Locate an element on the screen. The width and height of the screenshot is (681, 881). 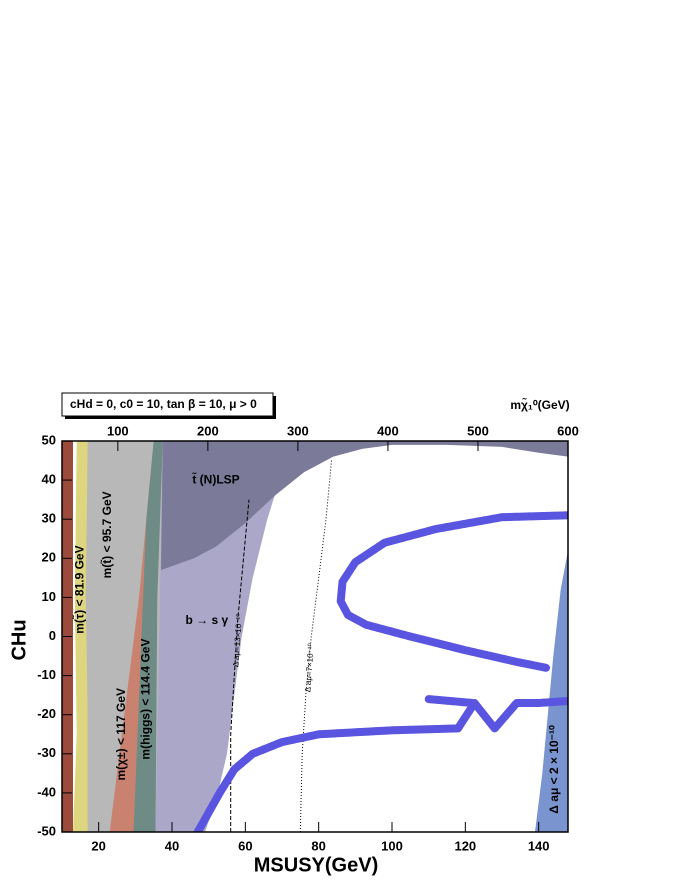
title-box is located at coordinates (167, 404).